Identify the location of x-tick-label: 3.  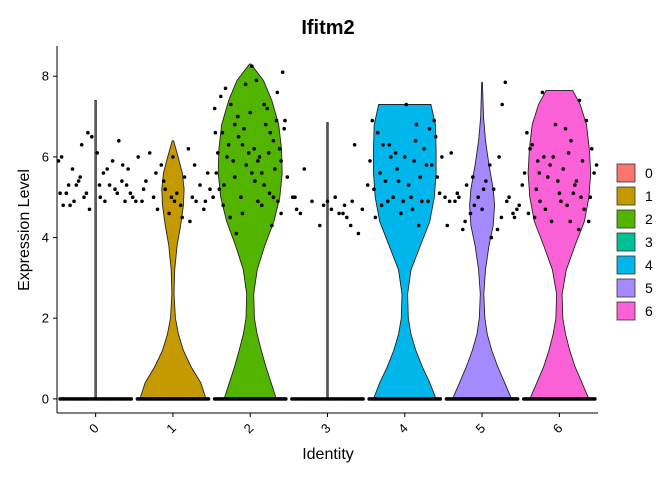
(326, 429).